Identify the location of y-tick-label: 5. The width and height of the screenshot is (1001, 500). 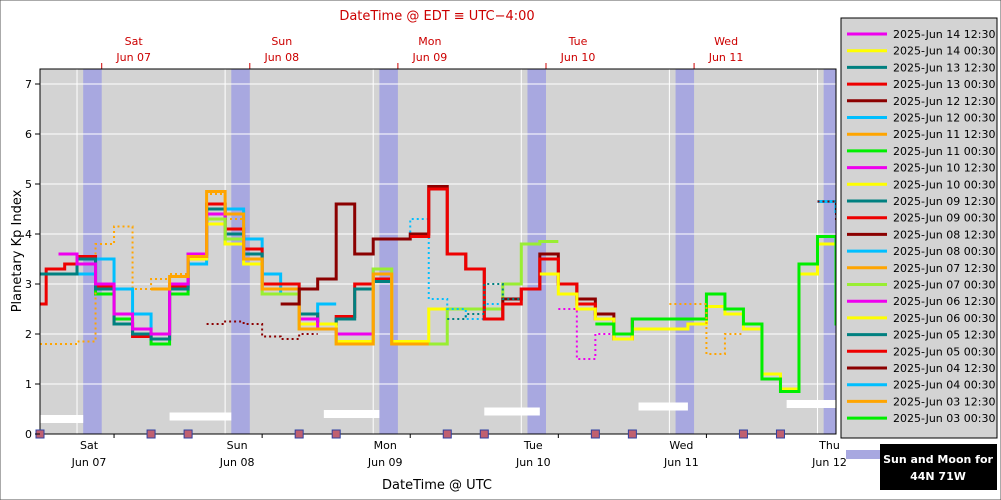
(28, 184).